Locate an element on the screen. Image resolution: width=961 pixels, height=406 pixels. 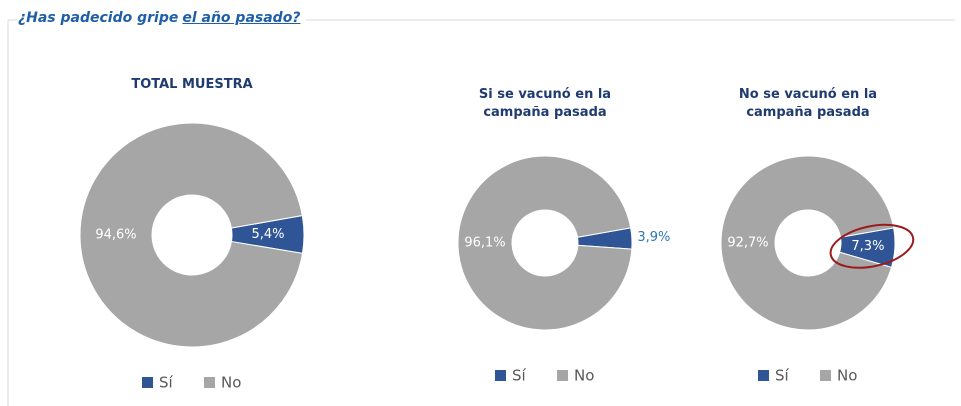
header-title: ¿Has padecido gripe el año pasado? is located at coordinates (162, 18).